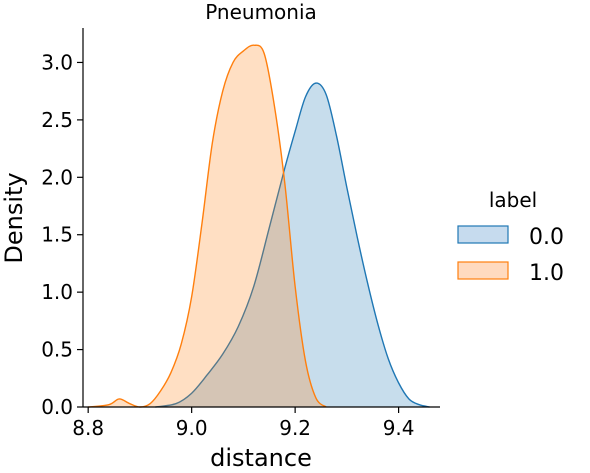  What do you see at coordinates (261, 458) in the screenshot?
I see `x-axis-label: distance` at bounding box center [261, 458].